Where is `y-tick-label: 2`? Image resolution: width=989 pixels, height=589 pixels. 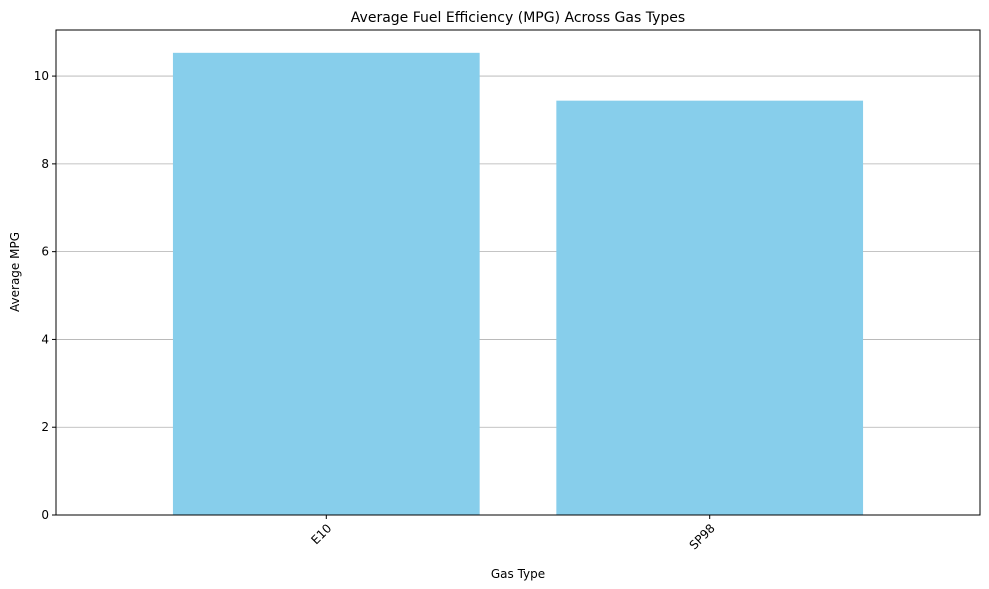
y-tick-label: 2 is located at coordinates (45, 427).